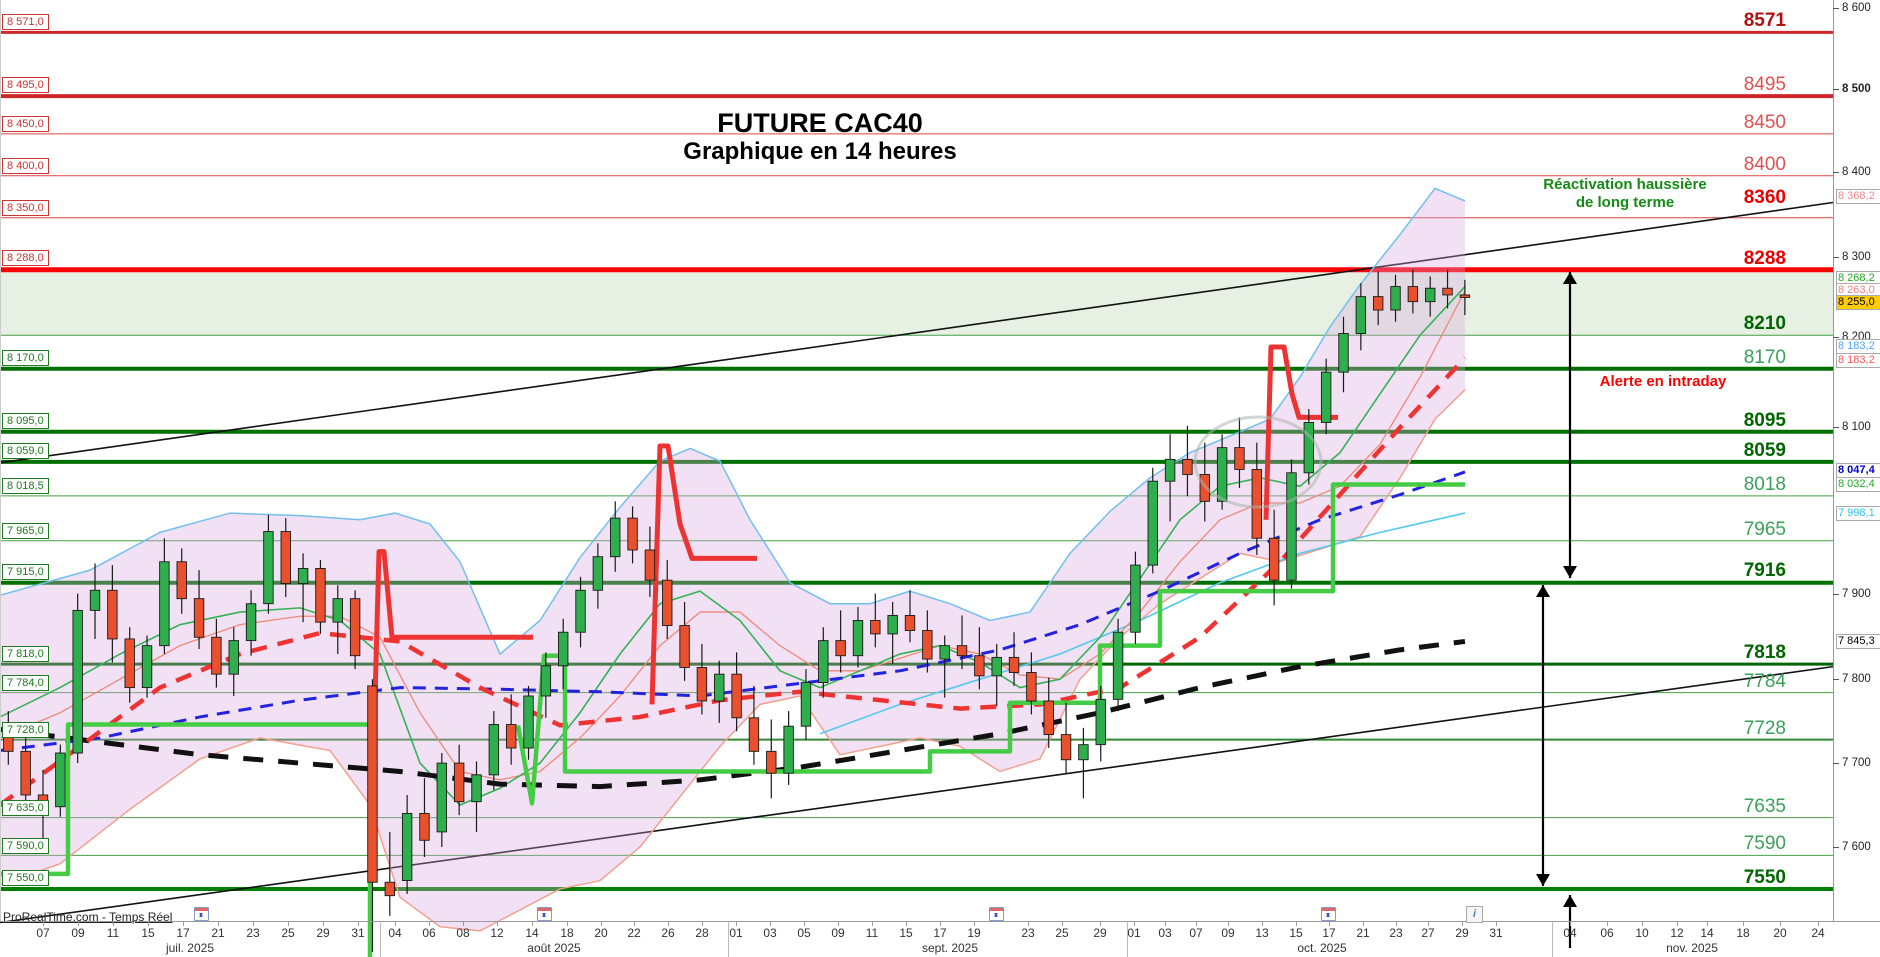  Describe the element at coordinates (1764, 806) in the screenshot. I see `right-price-label: 7635` at that location.